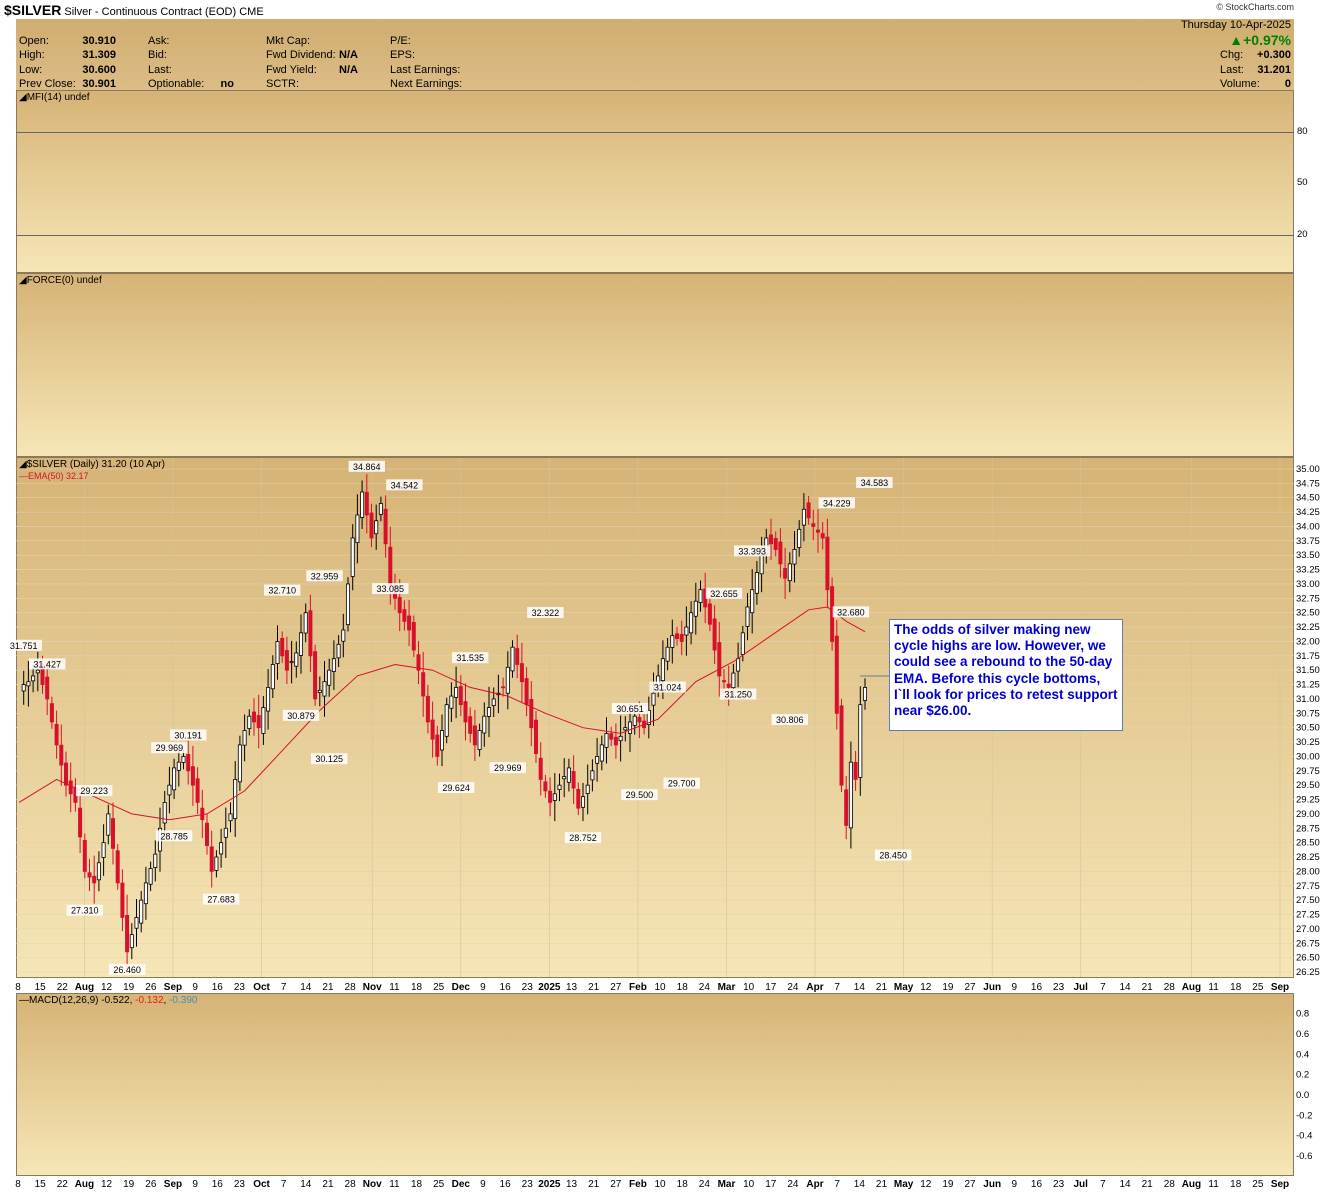 This screenshot has height=1192, width=1340. I want to click on y-tick-label: 31.50, so click(1308, 670).